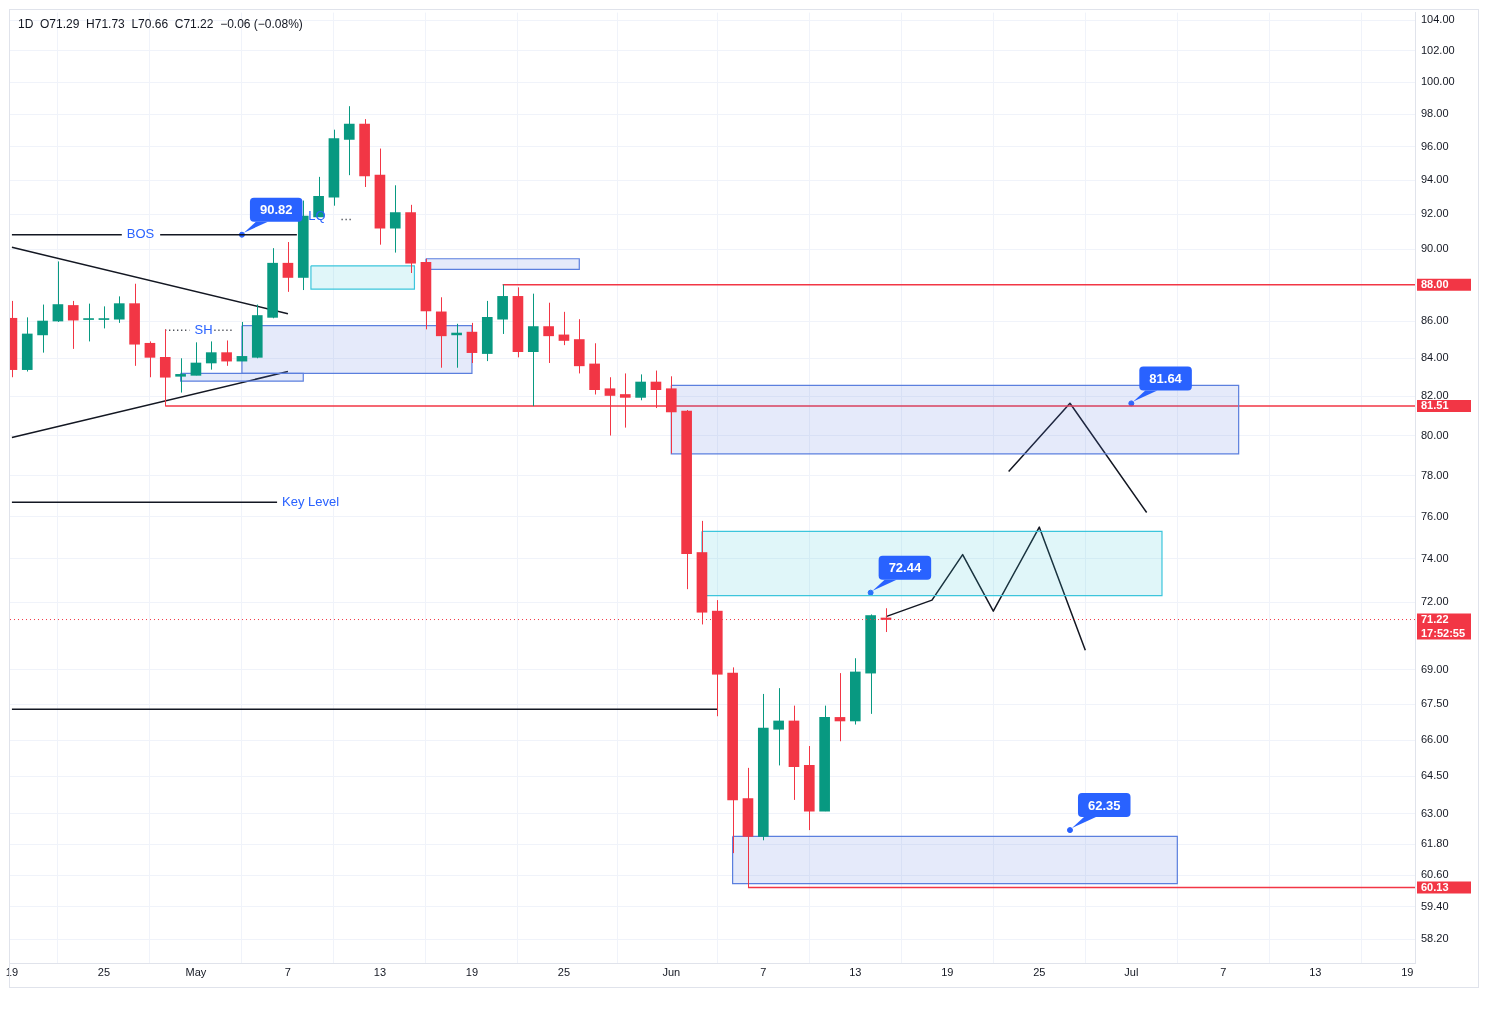 This screenshot has height=1021, width=1487. What do you see at coordinates (1435, 213) in the screenshot?
I see `y-tick-label: 92.00` at bounding box center [1435, 213].